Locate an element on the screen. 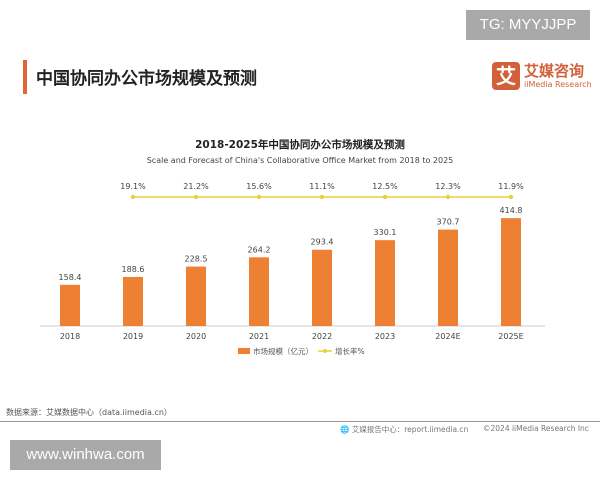 The image size is (600, 480). legend-bar-label: 市场规模（亿元） is located at coordinates (283, 351).